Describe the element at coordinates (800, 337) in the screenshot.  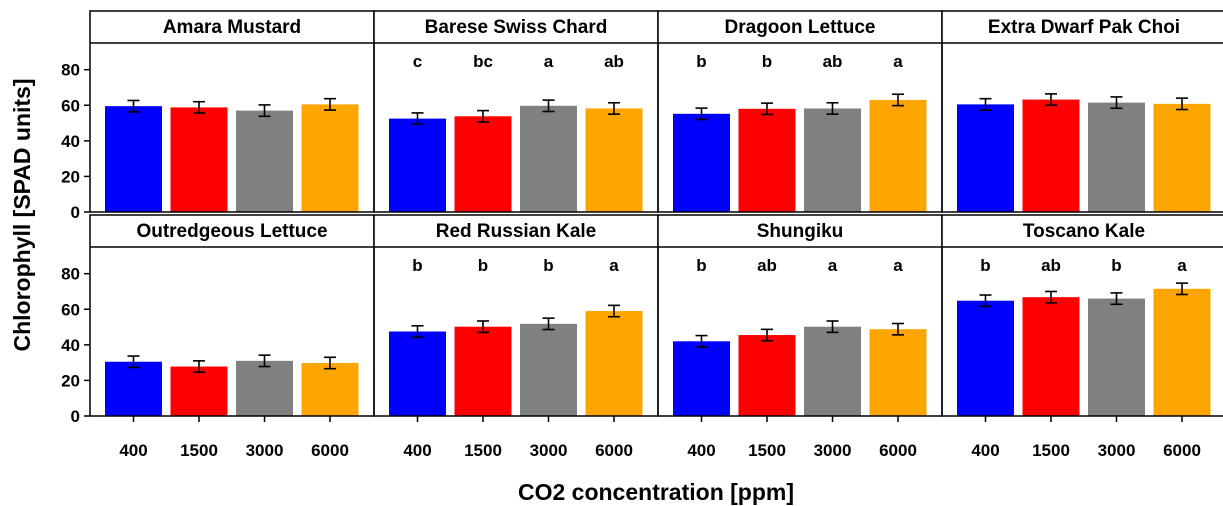
I see `panel-7: Shungiku b ab a a 400 1500 3000 6000` at that location.